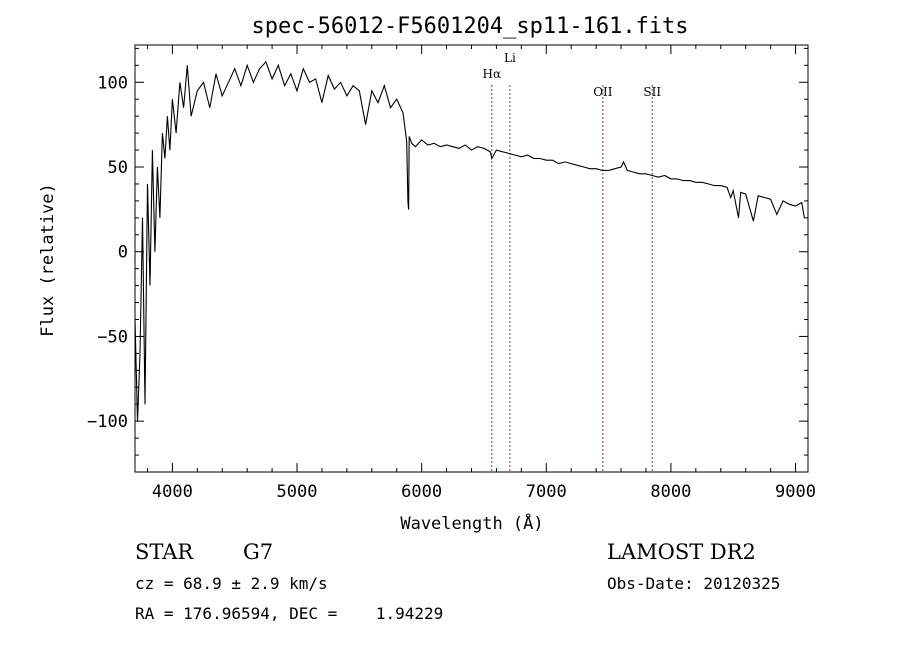 This screenshot has width=900, height=649. Describe the element at coordinates (681, 552) in the screenshot. I see `survey-name: LAMOST DR2` at that location.